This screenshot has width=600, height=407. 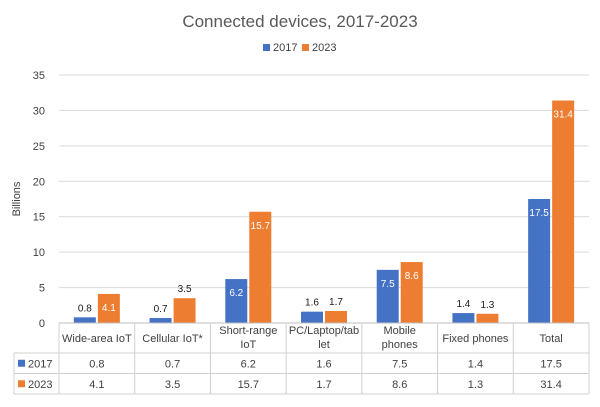 What do you see at coordinates (475, 339) in the screenshot?
I see `category-label-5: Fixed phones` at bounding box center [475, 339].